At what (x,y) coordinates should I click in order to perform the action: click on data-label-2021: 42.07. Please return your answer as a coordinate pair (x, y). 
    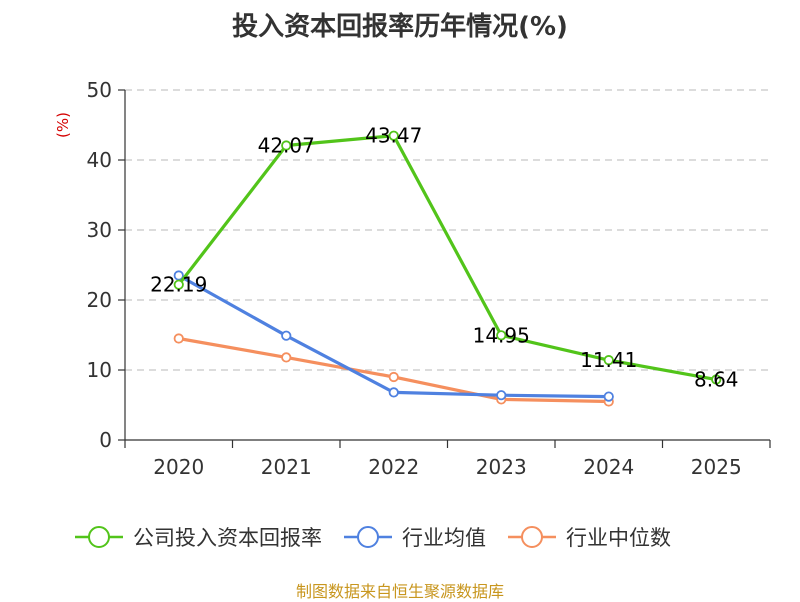
    Looking at the image, I should click on (286, 146).